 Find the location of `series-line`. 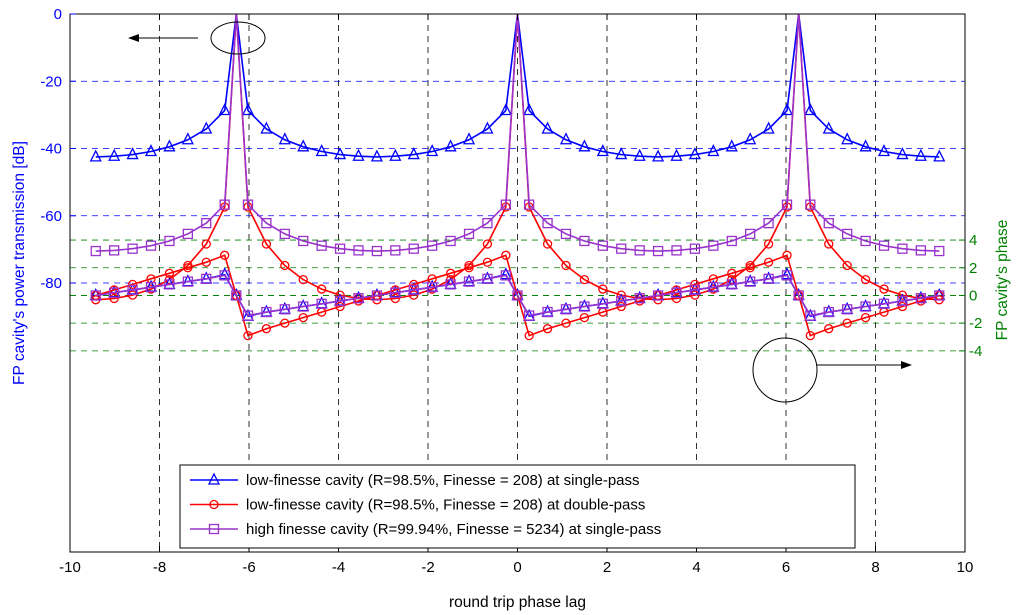

series-line is located at coordinates (517, 295).